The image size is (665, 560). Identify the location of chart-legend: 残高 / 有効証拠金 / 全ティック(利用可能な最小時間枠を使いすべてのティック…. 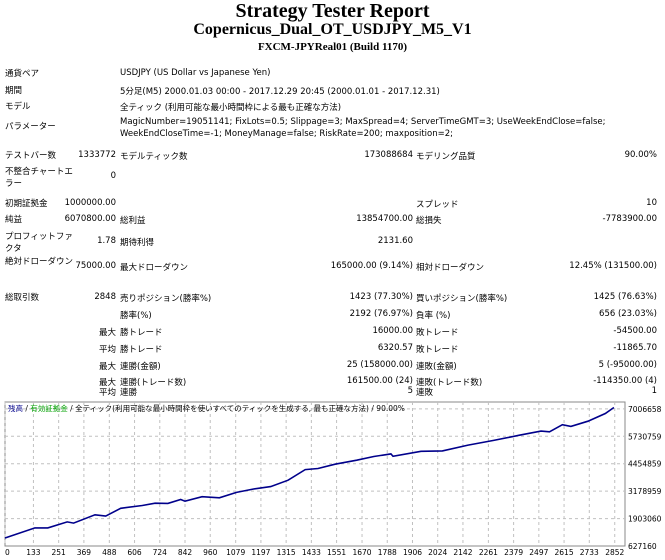
(206, 408).